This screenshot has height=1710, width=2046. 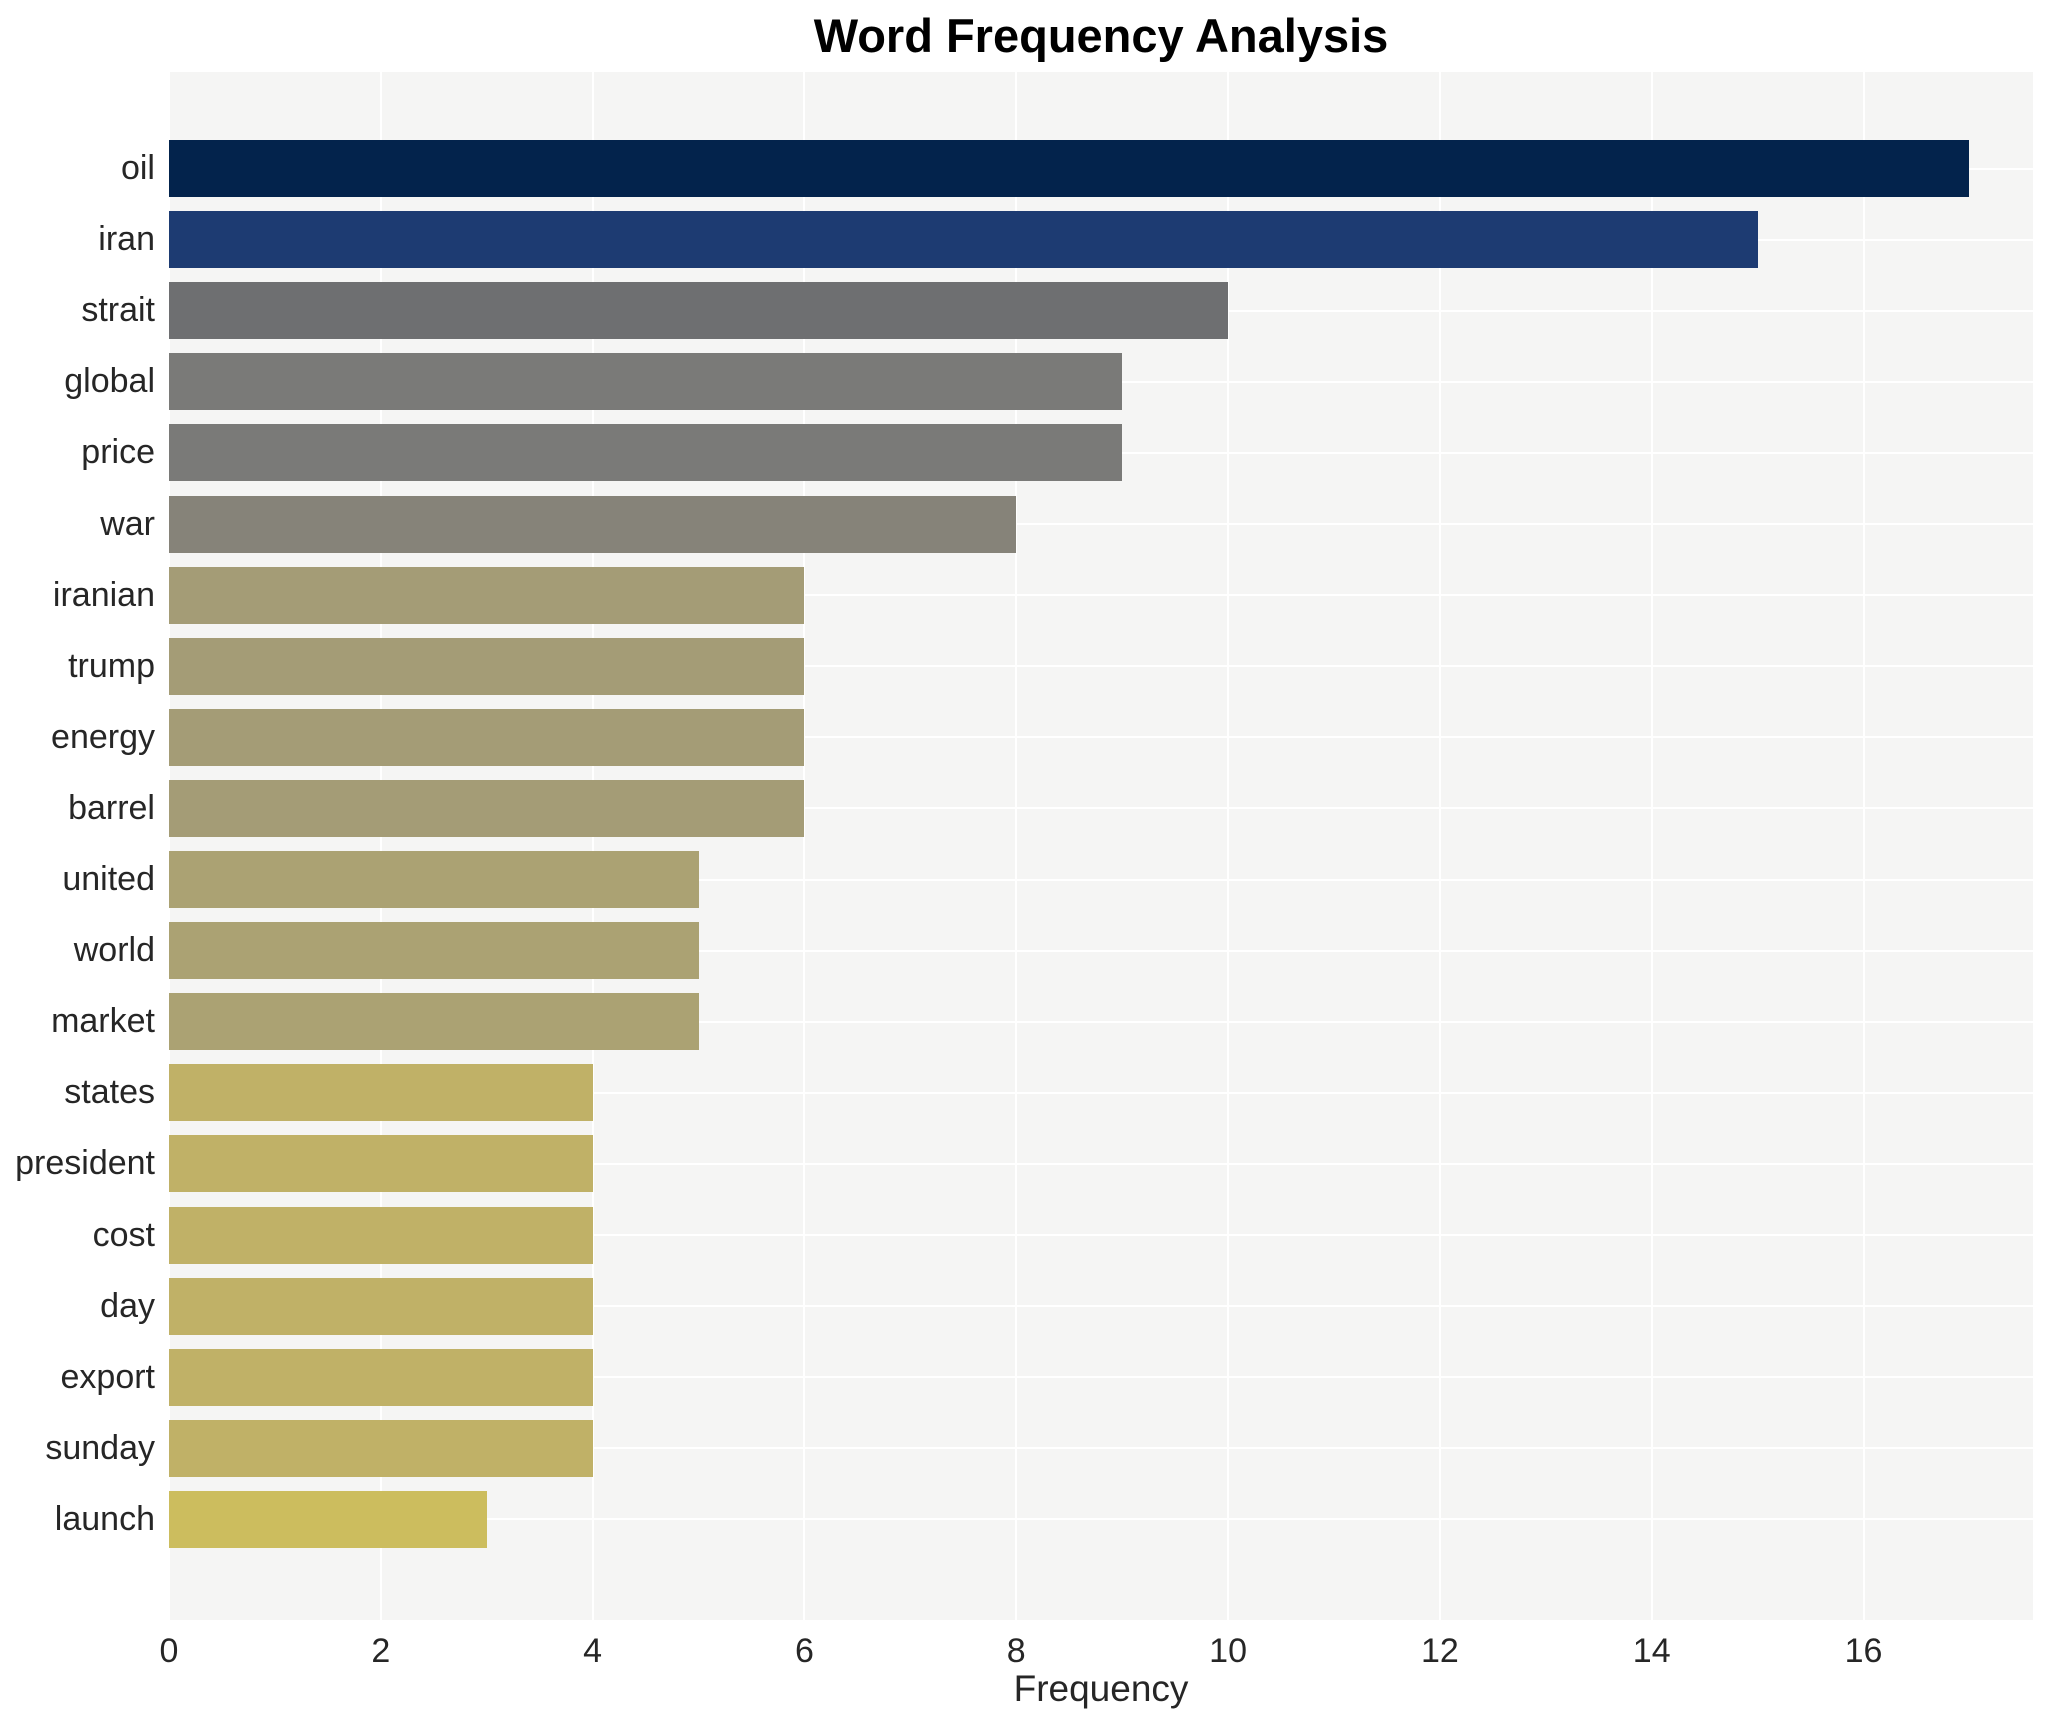 What do you see at coordinates (1439, 1651) in the screenshot?
I see `x-tick-label-12: 12` at bounding box center [1439, 1651].